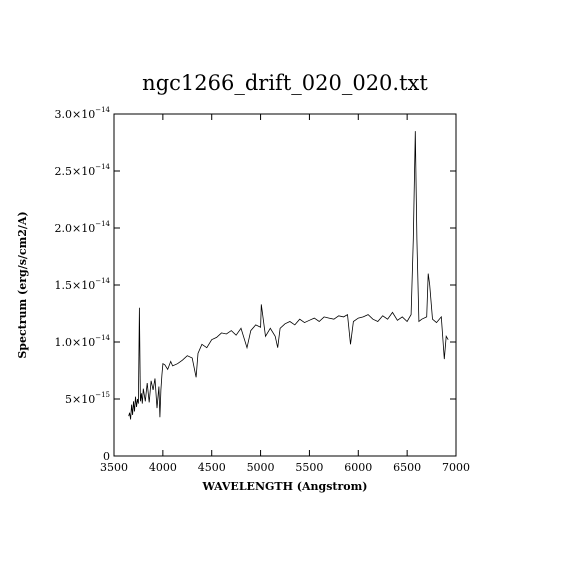  Describe the element at coordinates (87, 398) in the screenshot. I see `y-tick-label: 5×10⁻¹⁵` at that location.